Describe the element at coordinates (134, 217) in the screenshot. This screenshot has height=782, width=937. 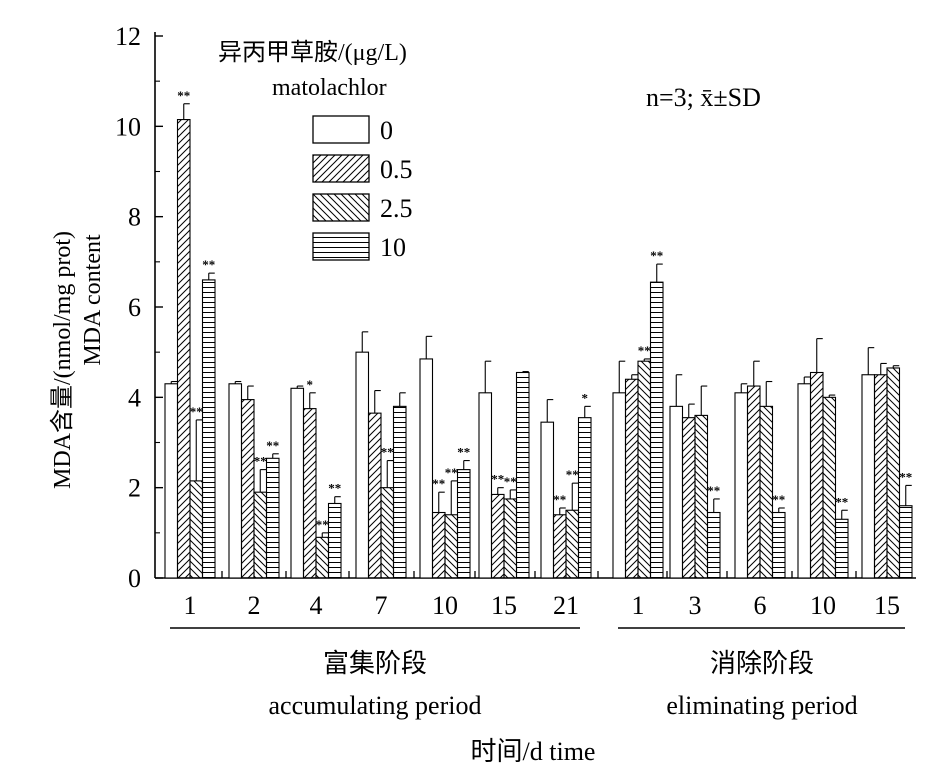
I see `y-tick-label: 8` at that location.